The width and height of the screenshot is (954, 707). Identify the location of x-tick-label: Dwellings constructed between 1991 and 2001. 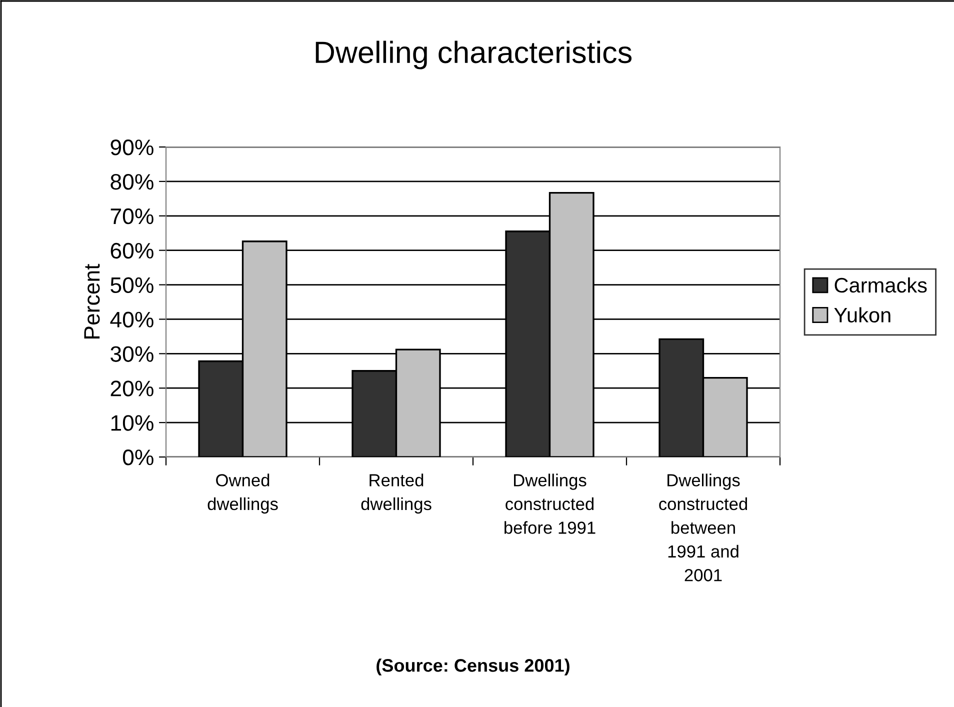
(703, 528).